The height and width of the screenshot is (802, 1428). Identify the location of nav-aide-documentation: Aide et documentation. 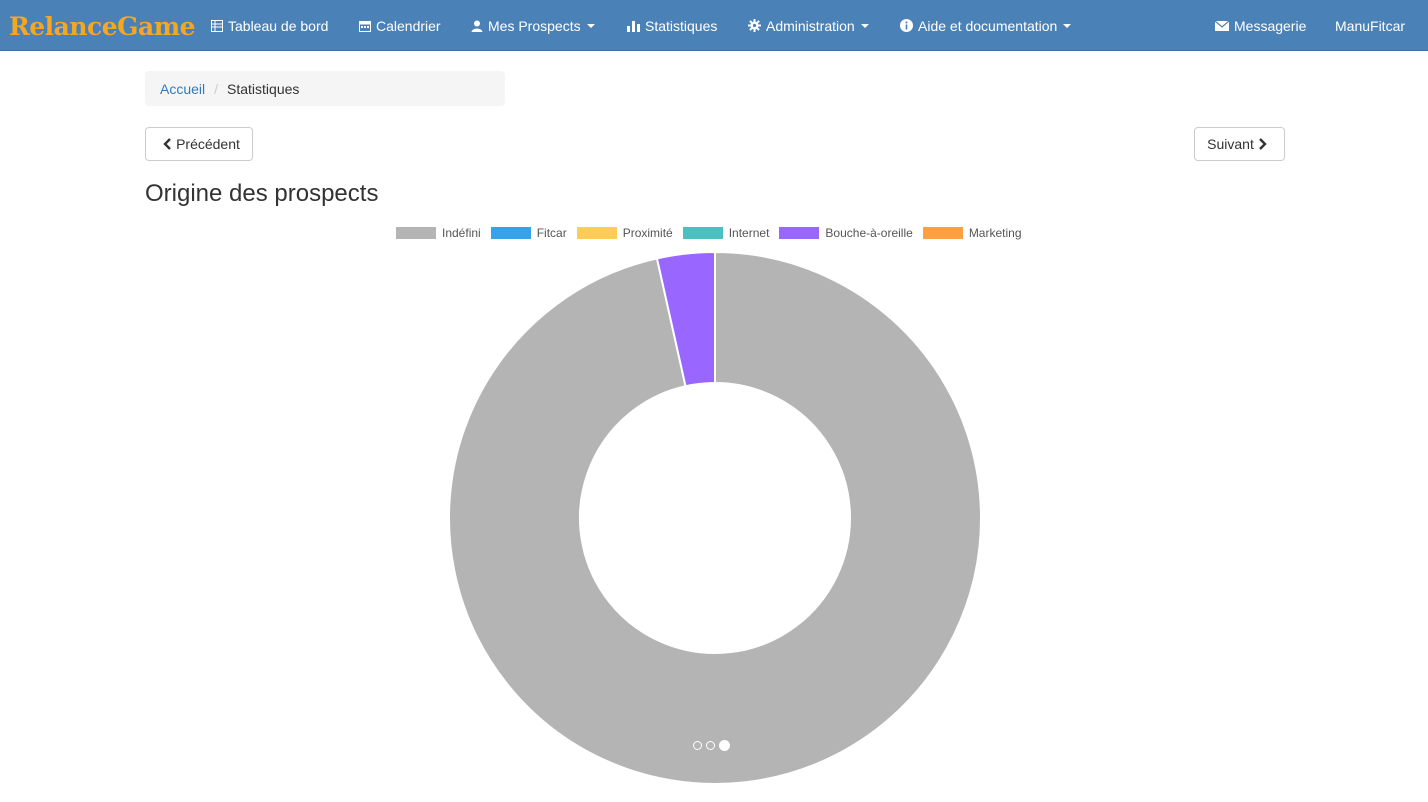
(986, 25).